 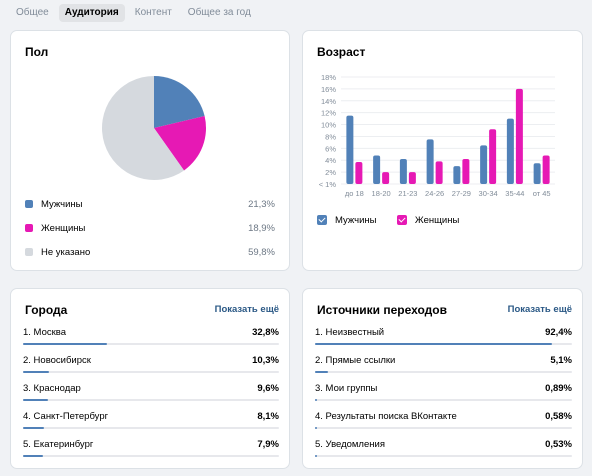 I want to click on age-legend-male: Мужчины, so click(x=346, y=220).